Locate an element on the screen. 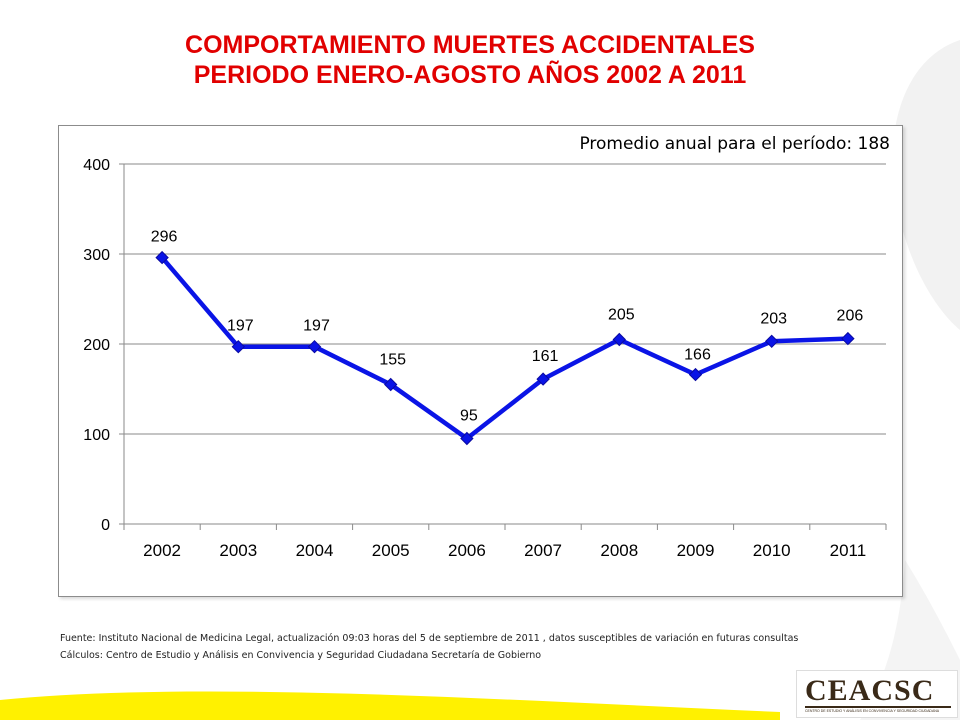 The height and width of the screenshot is (720, 960). y-tick-label: 200 is located at coordinates (96, 345).